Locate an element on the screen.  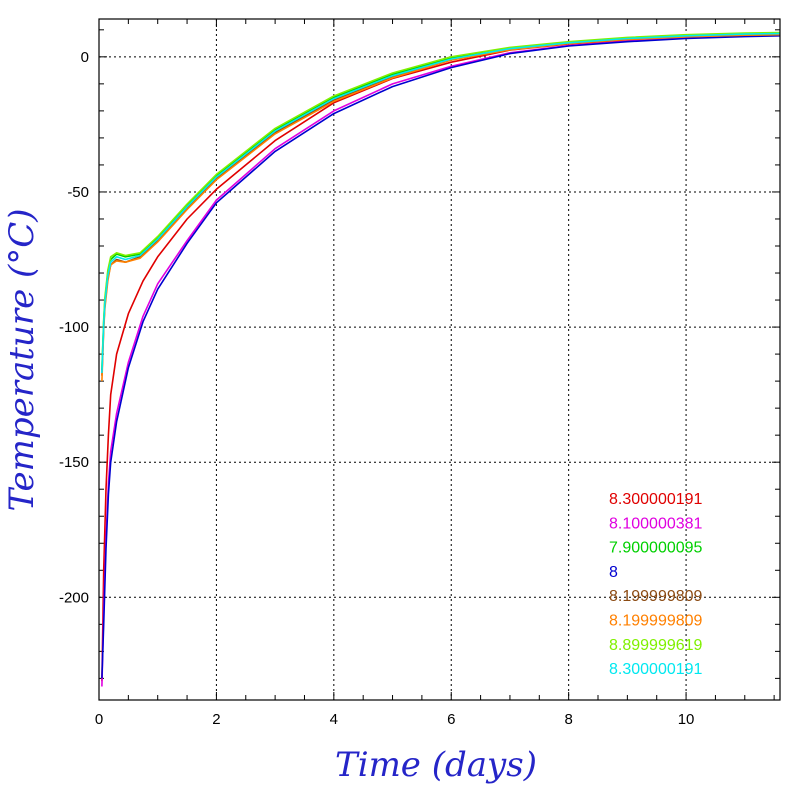
y-tick-label: -100 is located at coordinates (74, 327).